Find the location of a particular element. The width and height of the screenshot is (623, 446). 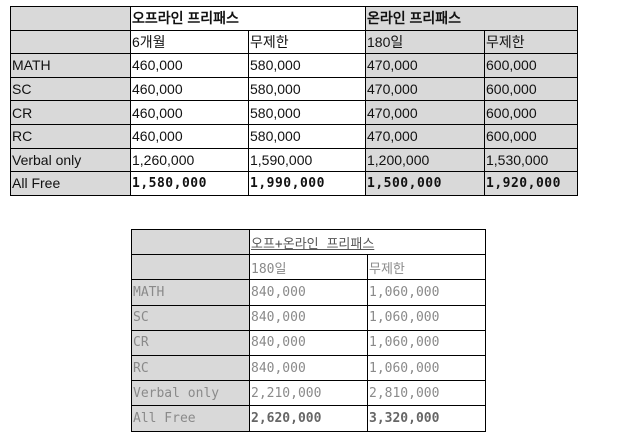

price-cell: 1,990,000 is located at coordinates (307, 183).